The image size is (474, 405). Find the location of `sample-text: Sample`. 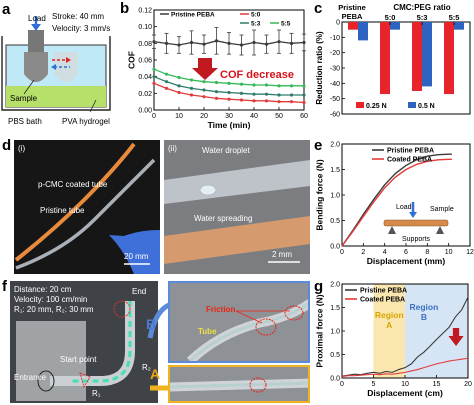

sample-text: Sample is located at coordinates (24, 98).